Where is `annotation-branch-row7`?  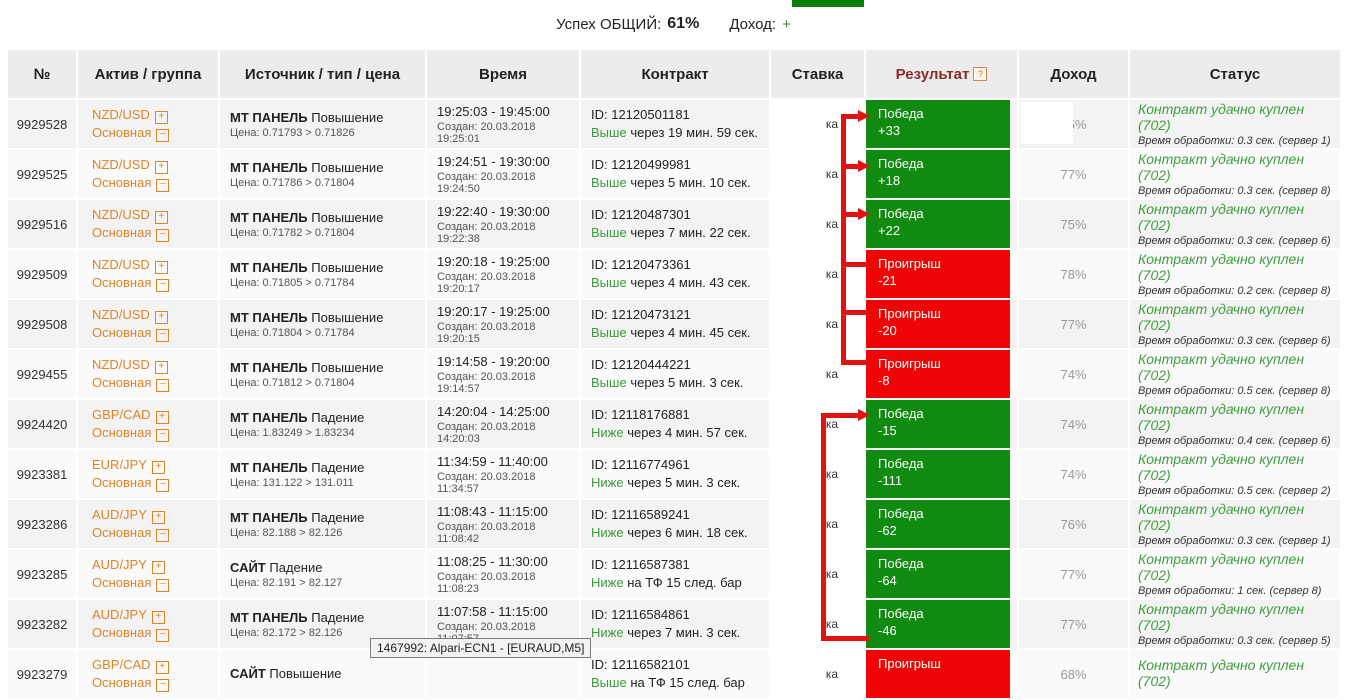 annotation-branch-row7 is located at coordinates (840, 415).